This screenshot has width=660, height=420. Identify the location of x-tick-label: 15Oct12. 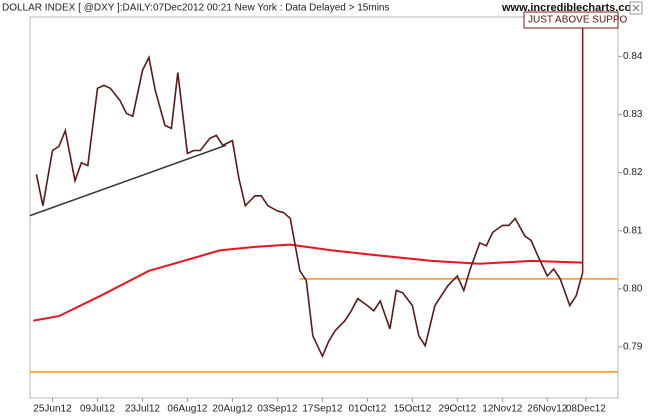
(412, 409).